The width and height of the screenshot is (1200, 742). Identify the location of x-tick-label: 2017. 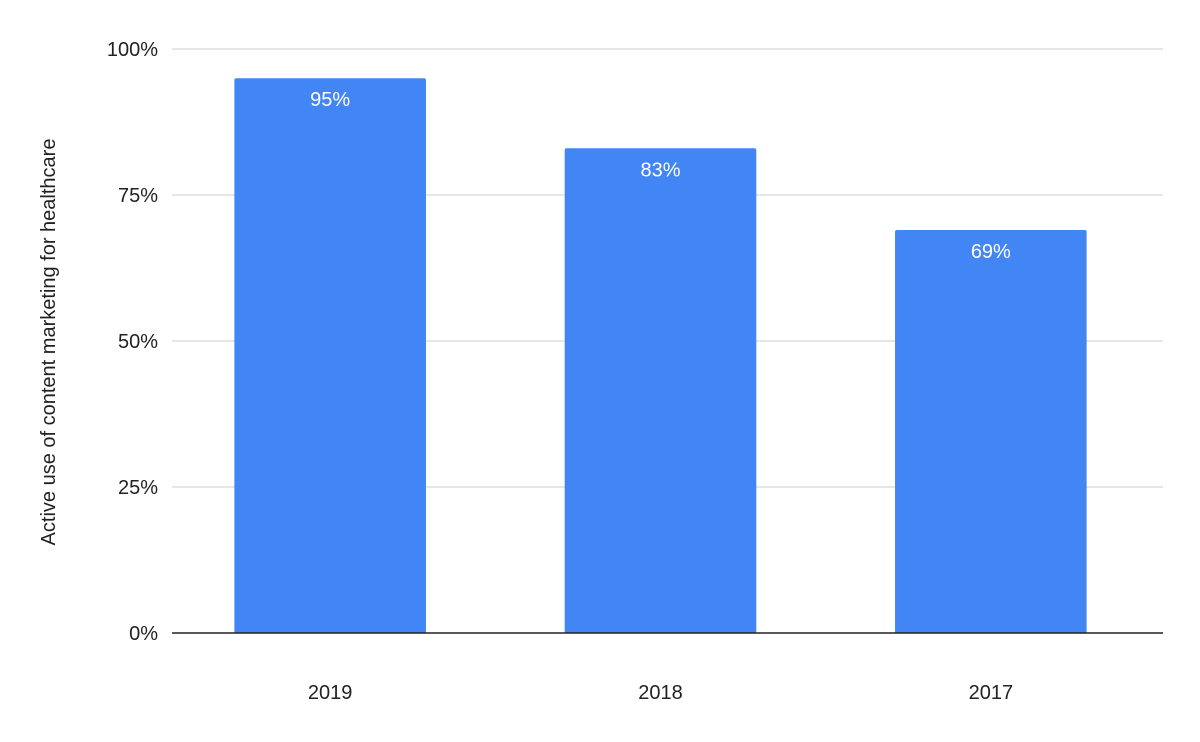
(991, 693).